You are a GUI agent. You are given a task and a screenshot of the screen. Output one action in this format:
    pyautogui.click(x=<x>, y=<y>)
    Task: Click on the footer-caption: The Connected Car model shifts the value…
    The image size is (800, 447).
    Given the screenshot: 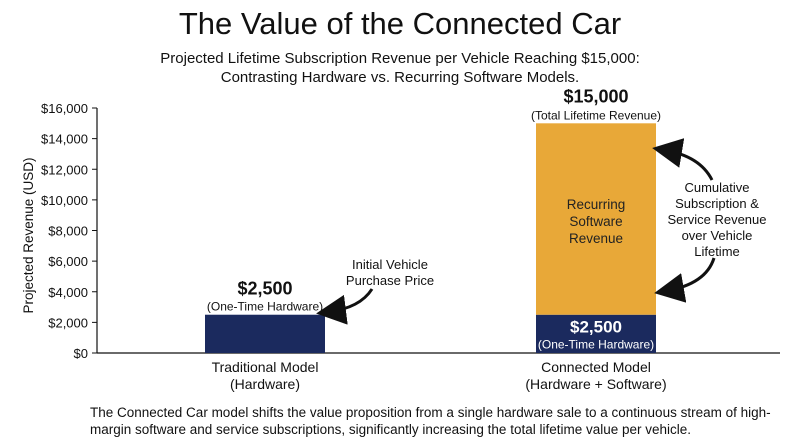 What is the action you would take?
    pyautogui.click(x=430, y=421)
    